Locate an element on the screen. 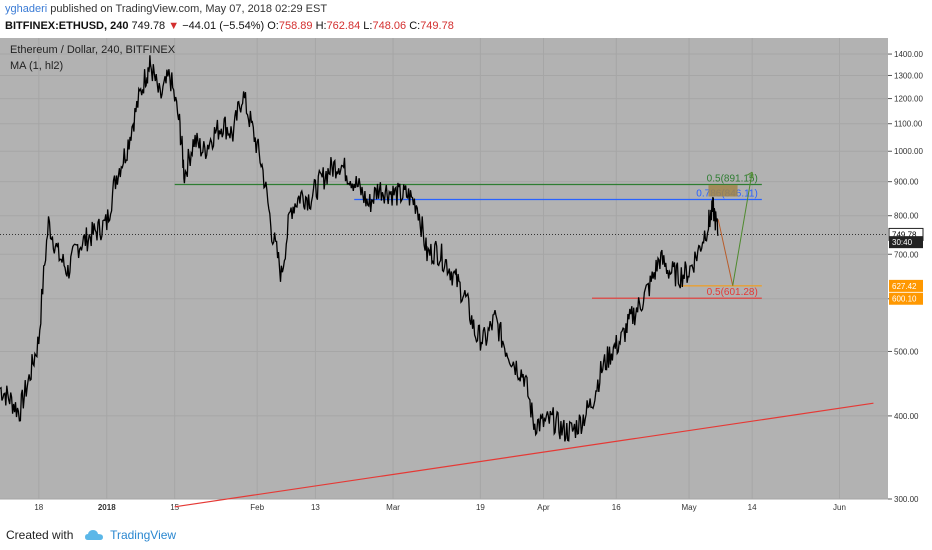 The height and width of the screenshot is (550, 932). arrow-head-icon is located at coordinates (750, 175).